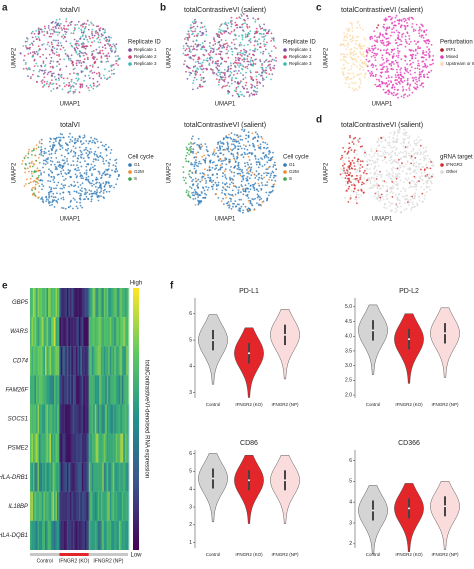  Describe the element at coordinates (409, 443) in the screenshot. I see `violin-title: CD366` at that location.